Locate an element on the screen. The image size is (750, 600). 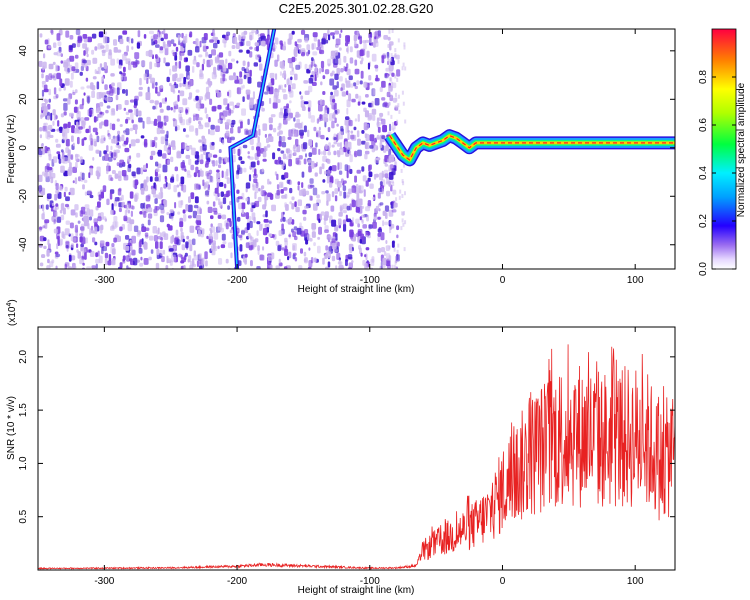
y-tick-label: -40 is located at coordinates (23, 244).